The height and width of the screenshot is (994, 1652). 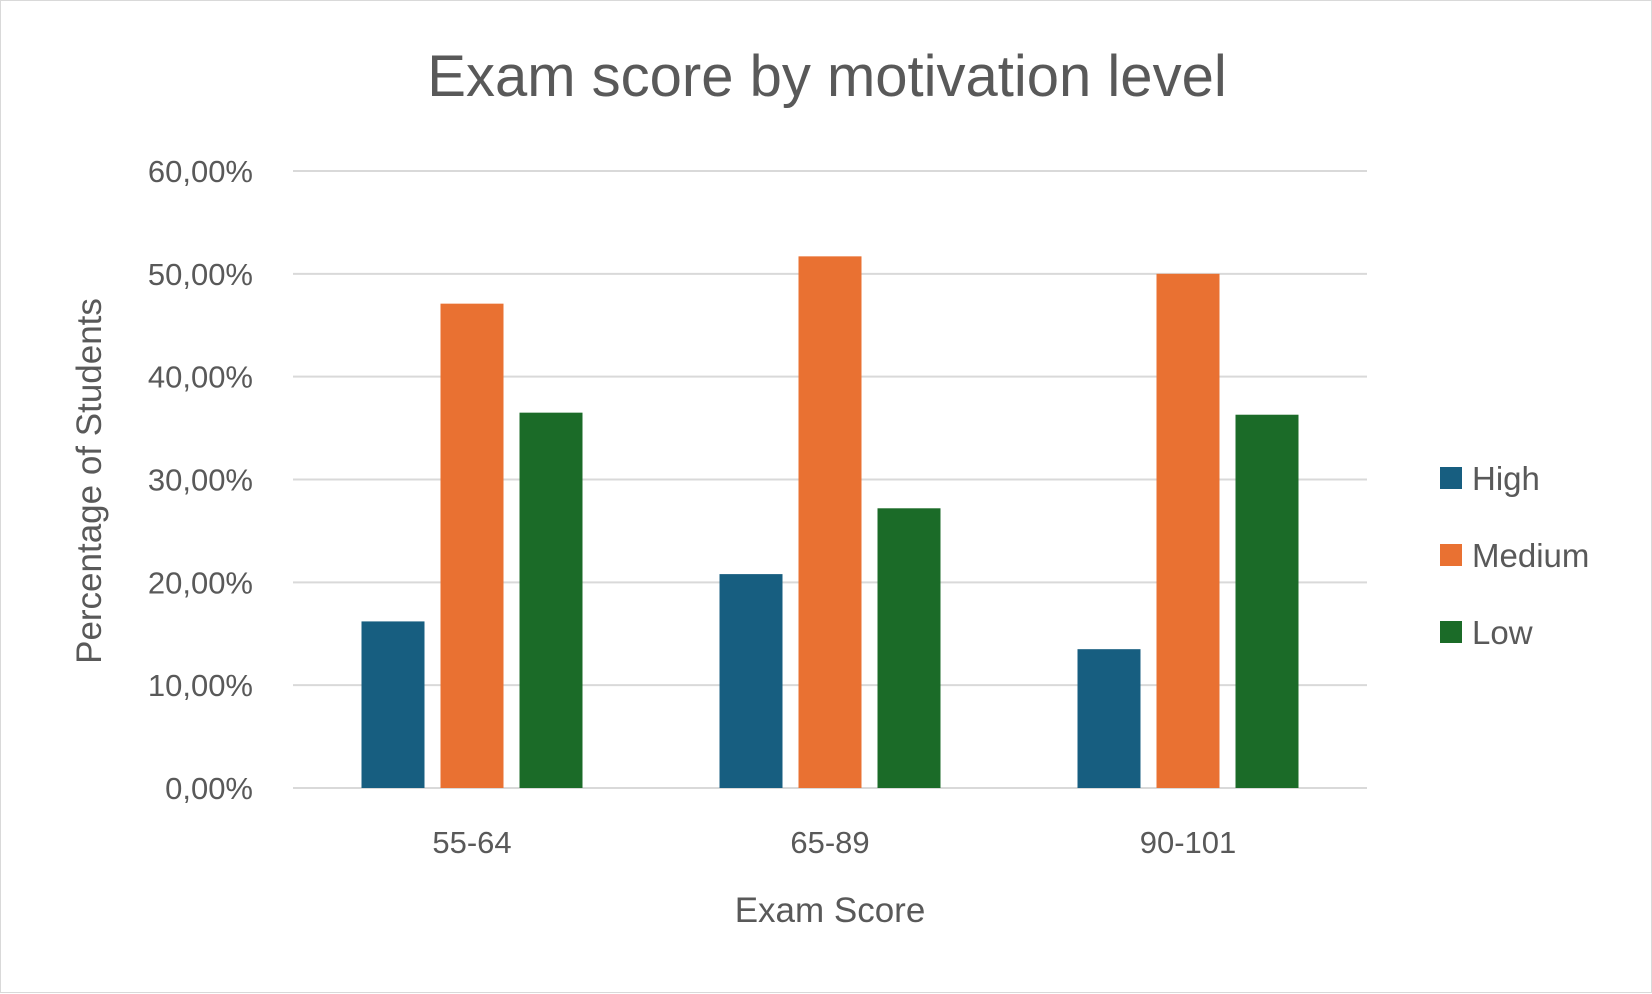 What do you see at coordinates (1451, 555) in the screenshot?
I see `legend-swatch-medium` at bounding box center [1451, 555].